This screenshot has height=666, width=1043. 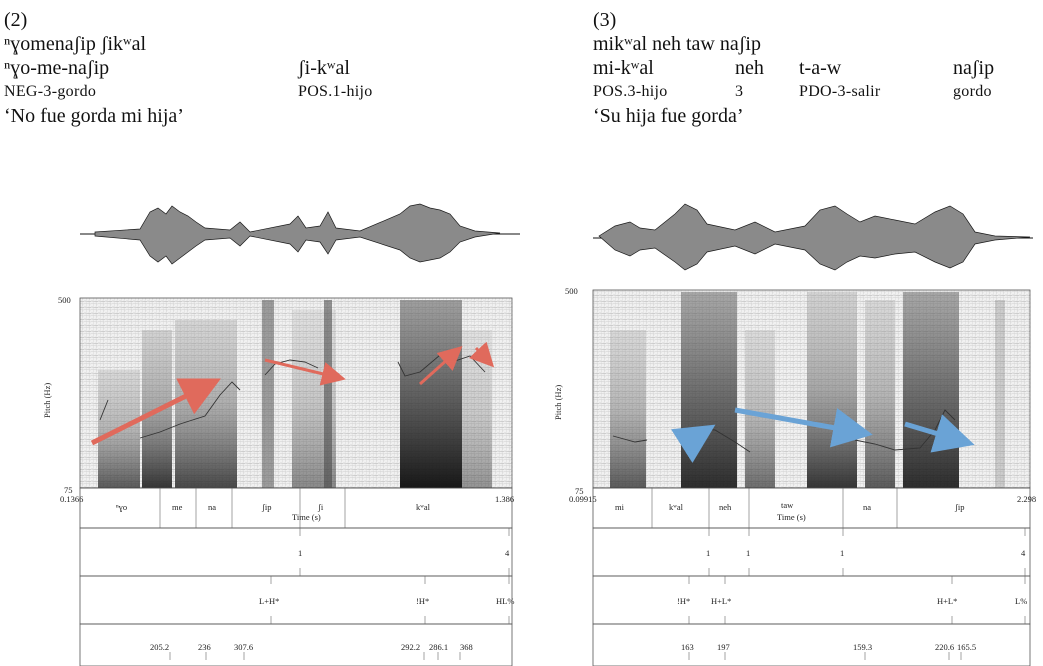 I want to click on tone-label: L+H*, so click(x=269, y=601).